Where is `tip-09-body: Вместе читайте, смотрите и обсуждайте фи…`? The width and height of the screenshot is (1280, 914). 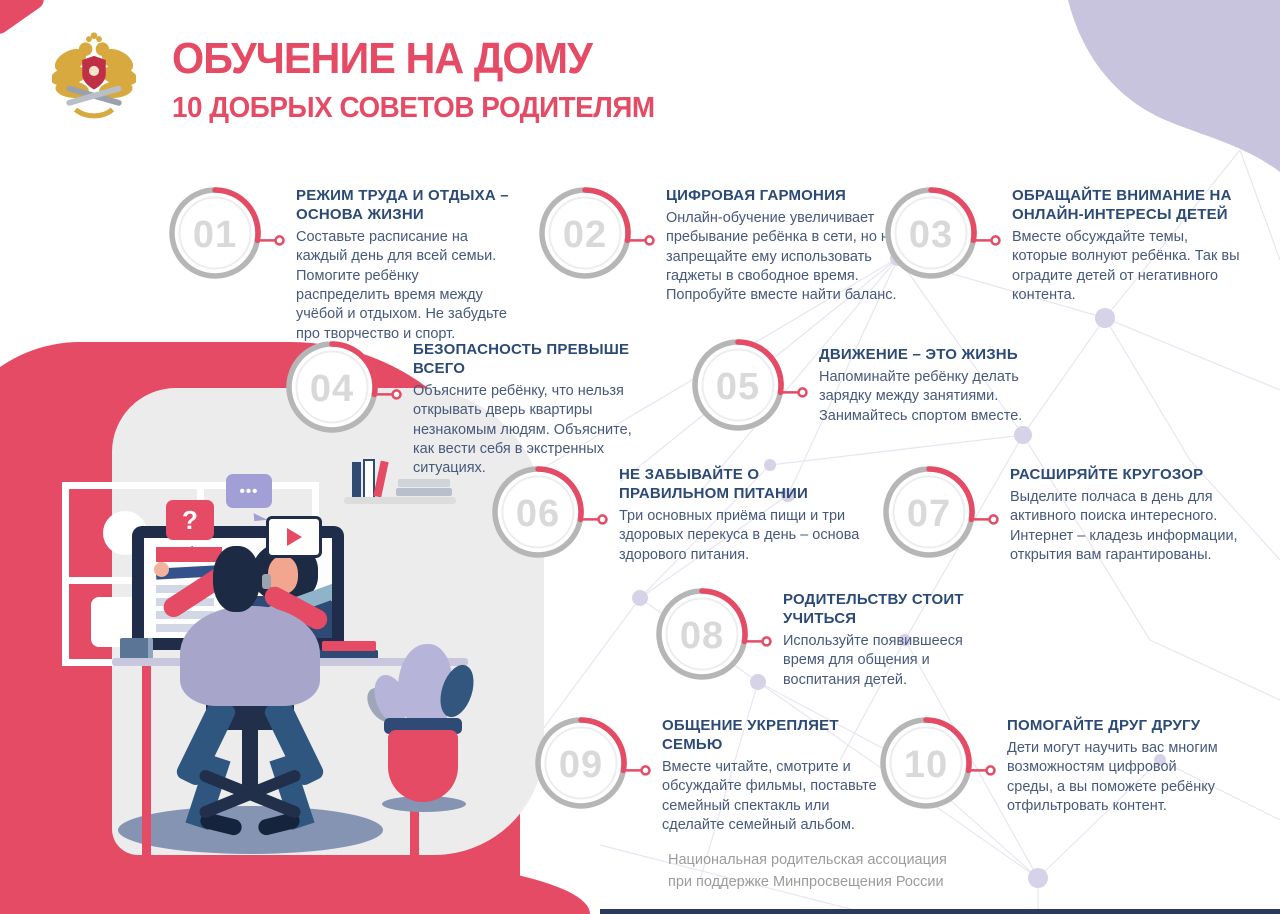
tip-09-body: Вместе читайте, смотрите и обсуждайте фи… is located at coordinates (769, 796).